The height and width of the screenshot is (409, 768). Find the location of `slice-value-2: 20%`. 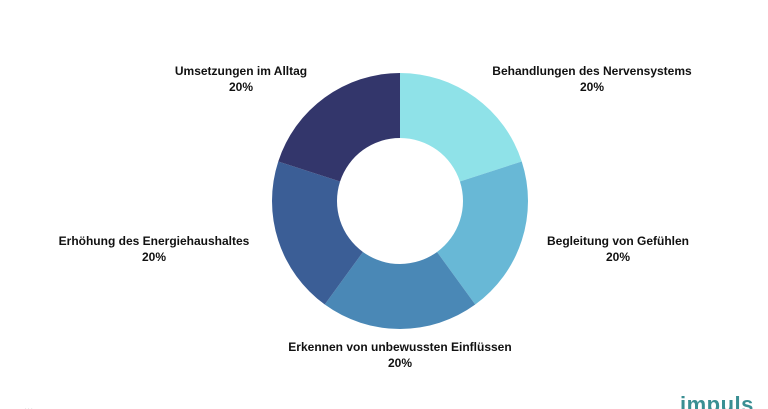

slice-value-2: 20% is located at coordinates (618, 257).